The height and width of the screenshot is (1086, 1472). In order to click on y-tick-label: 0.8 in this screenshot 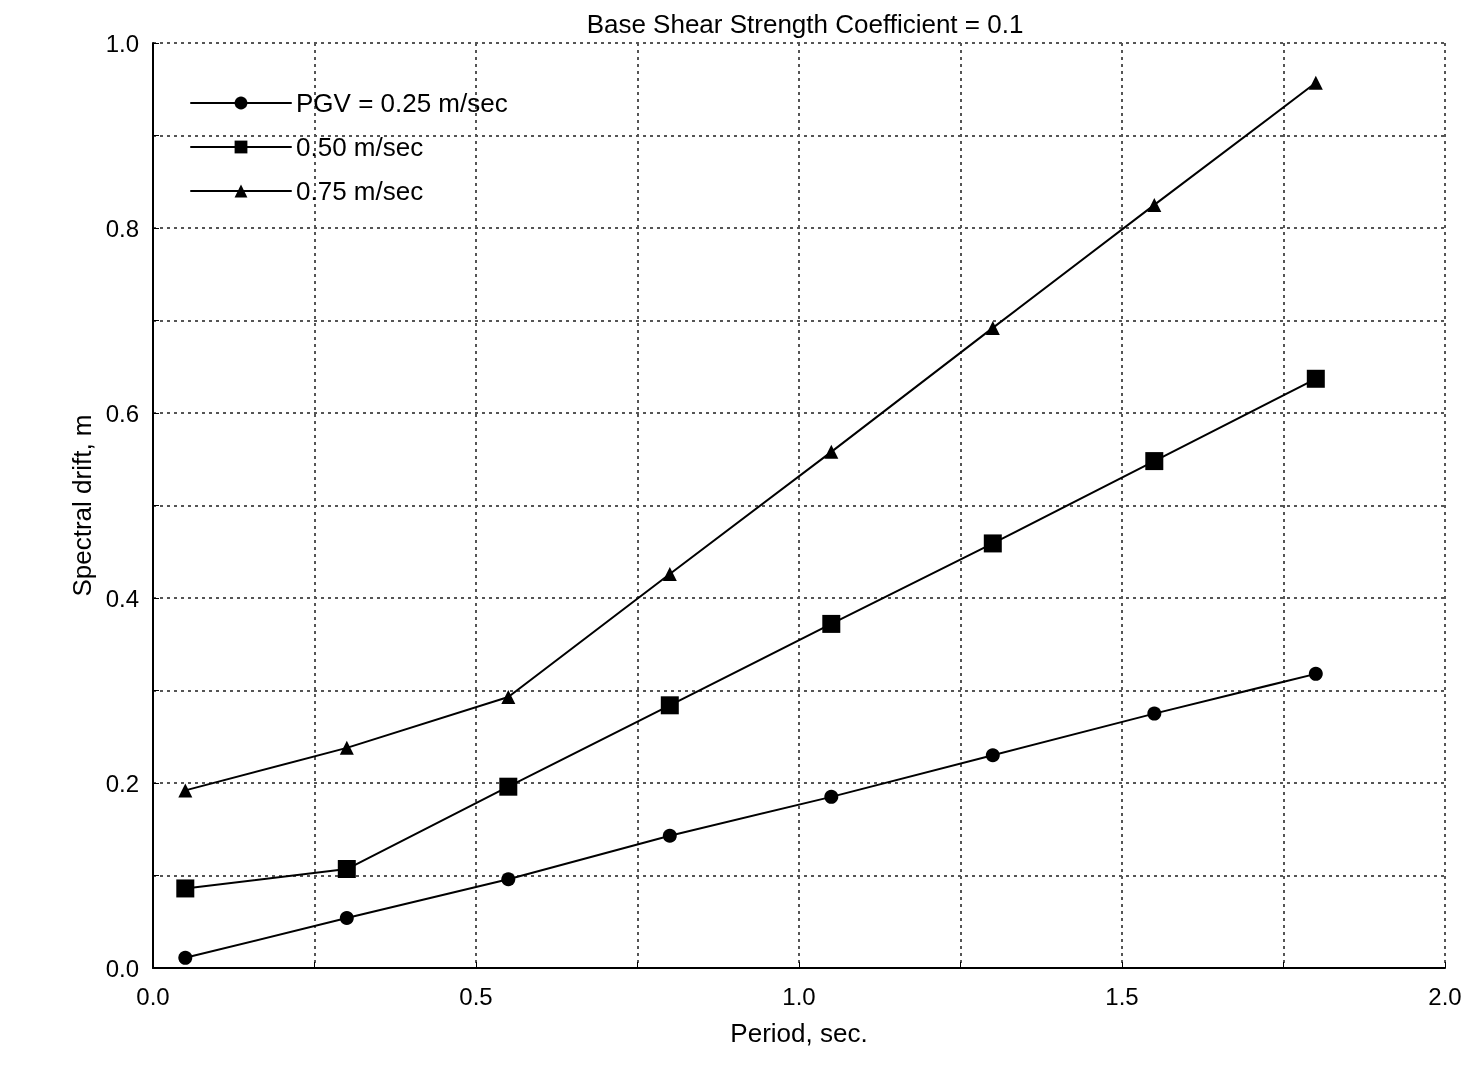, I will do `click(122, 228)`.